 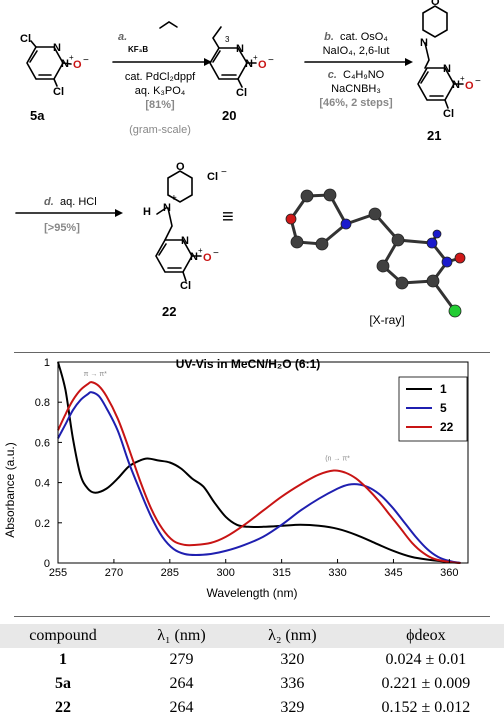 What do you see at coordinates (426, 683) in the screenshot?
I see `cell-phi: 0.221 ± 0.009` at bounding box center [426, 683].